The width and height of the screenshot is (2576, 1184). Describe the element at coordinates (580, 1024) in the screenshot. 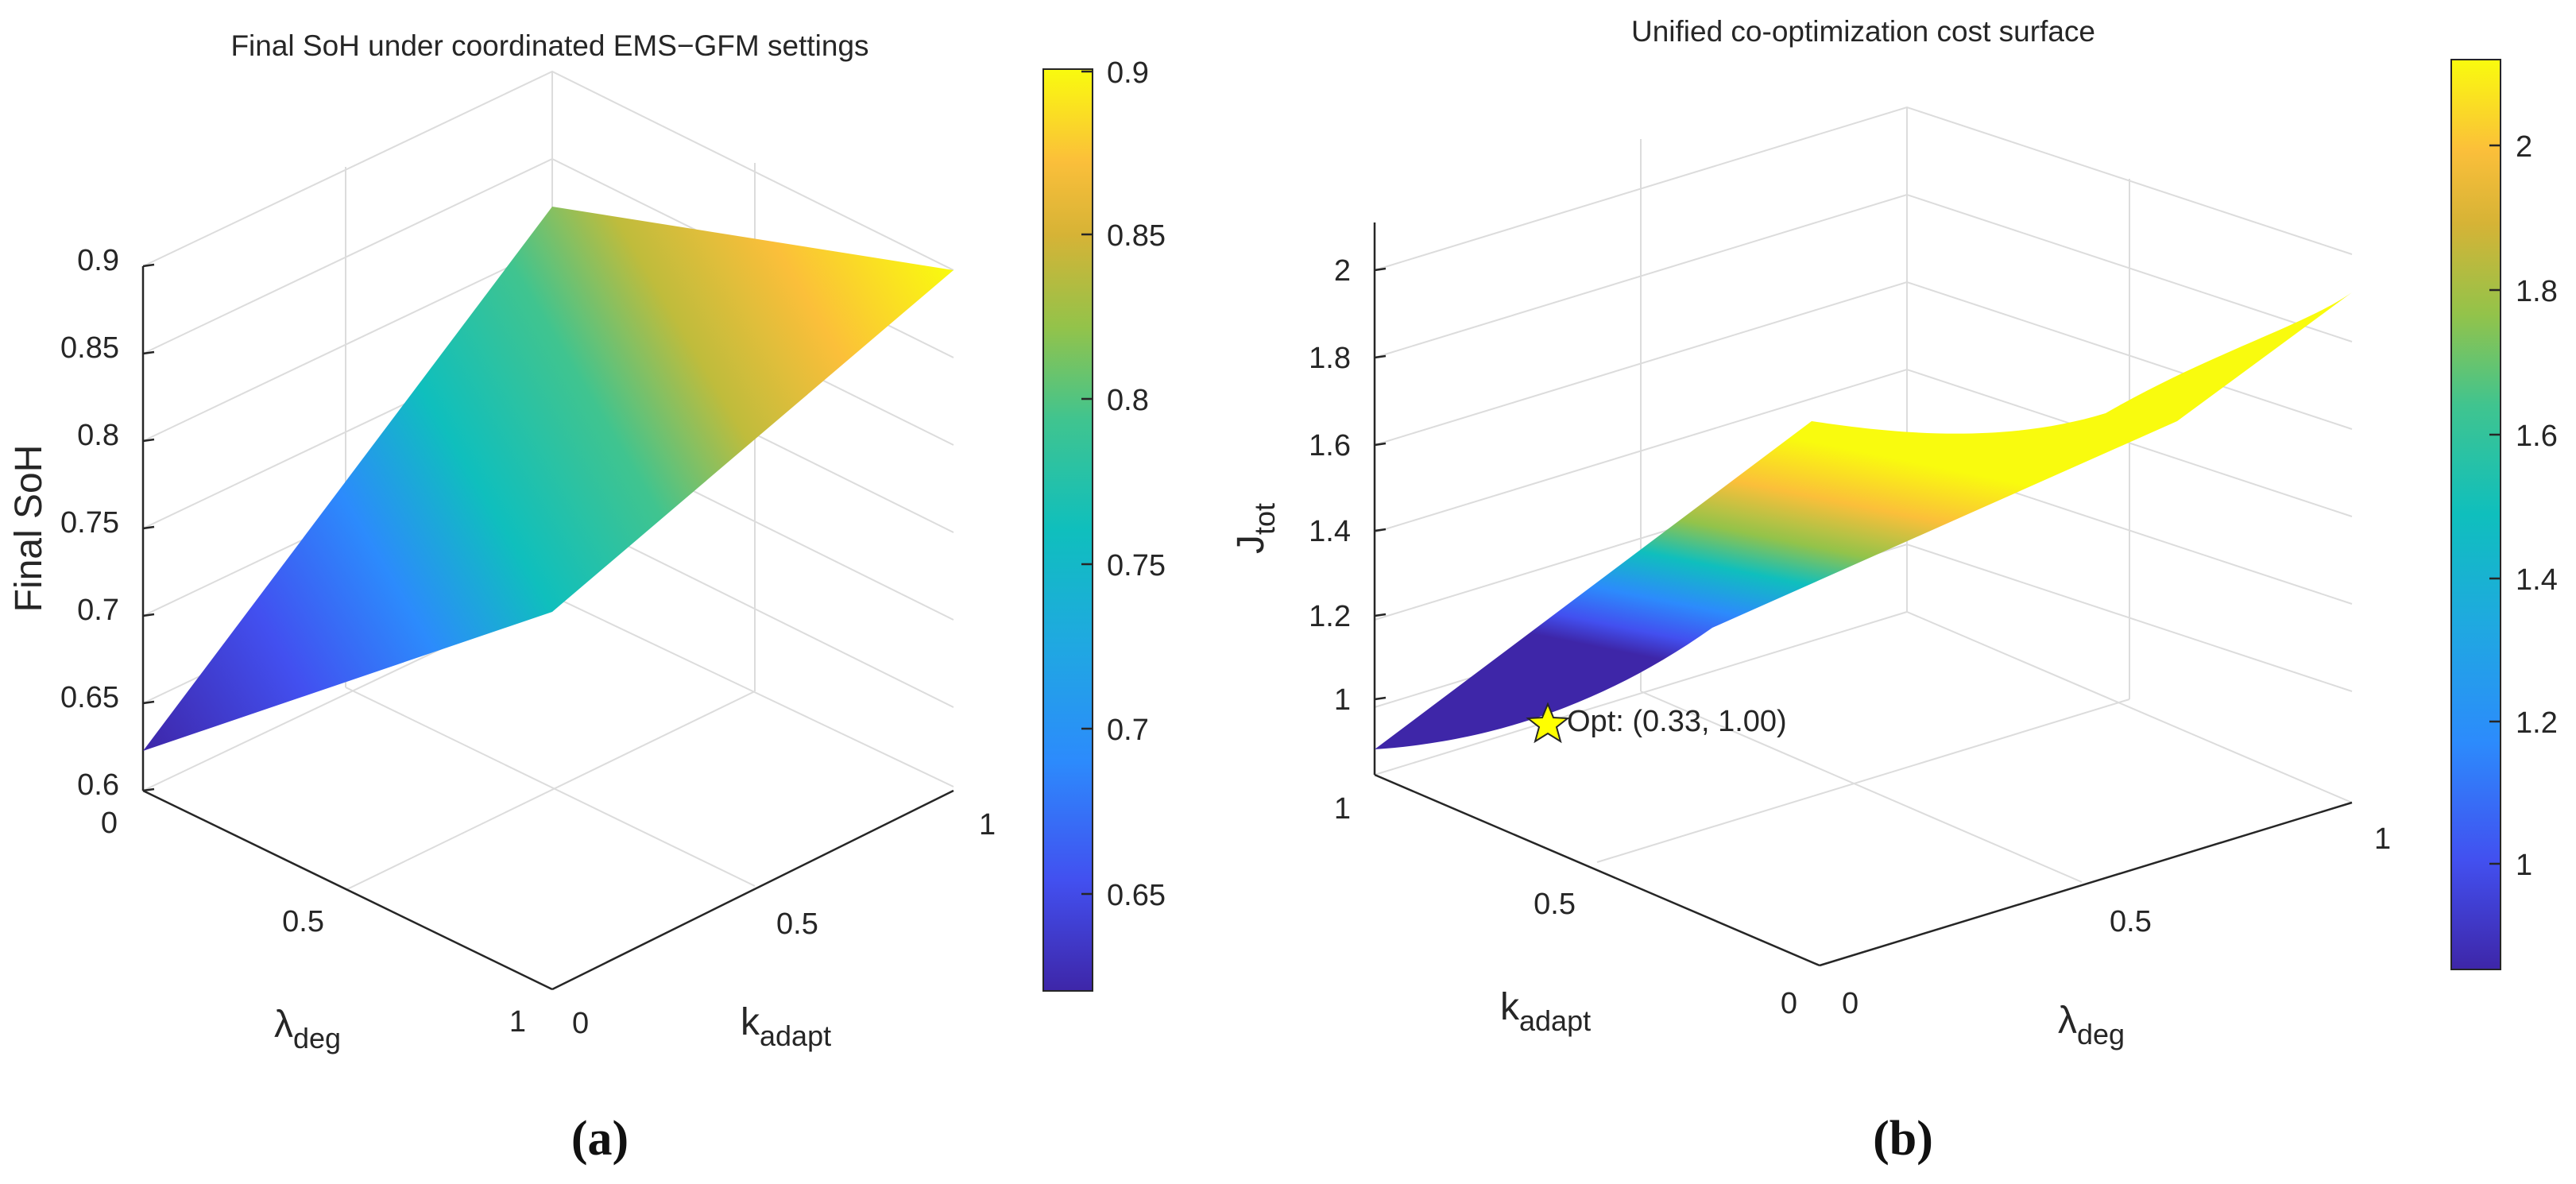

I see `panel-a-x-tick-label: 0` at that location.